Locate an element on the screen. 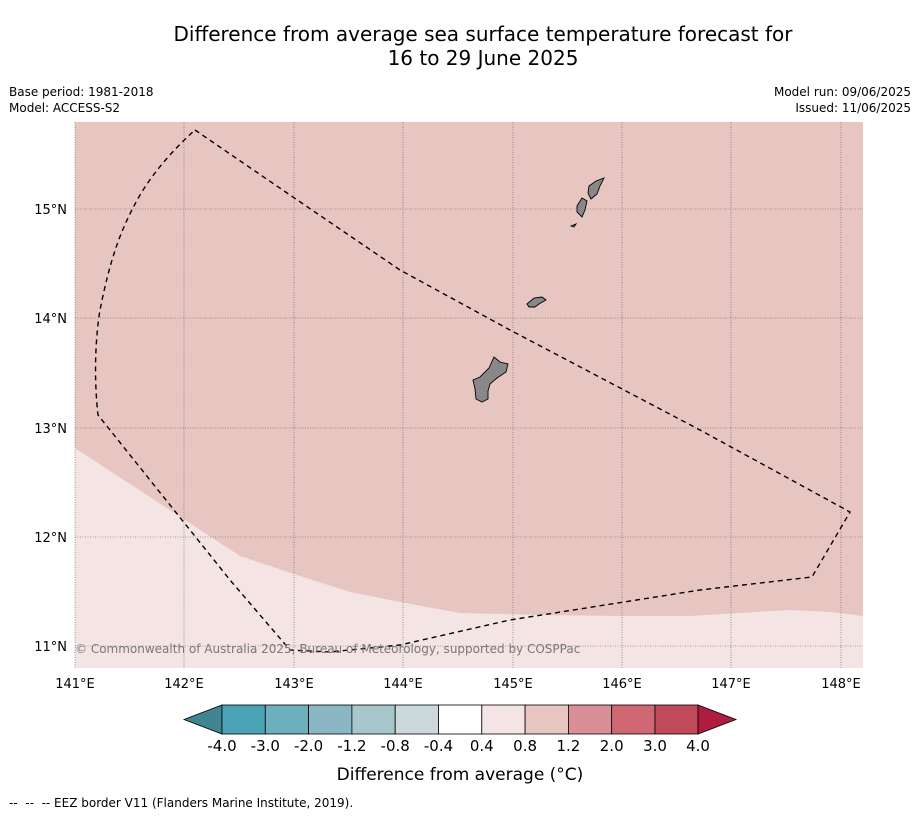 The image size is (919, 816). lat-label-11: 11°N is located at coordinates (50, 647).